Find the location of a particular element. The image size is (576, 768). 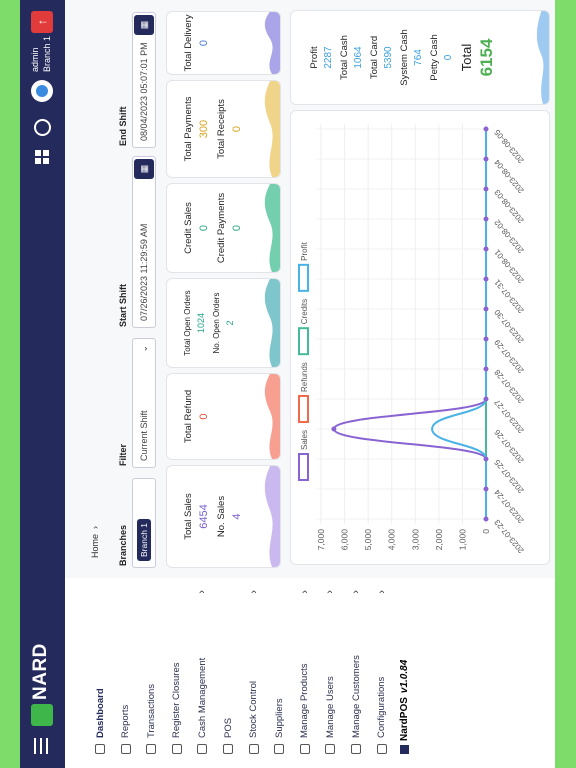

nav-item: Dashboard is located at coordinates (100, 668).